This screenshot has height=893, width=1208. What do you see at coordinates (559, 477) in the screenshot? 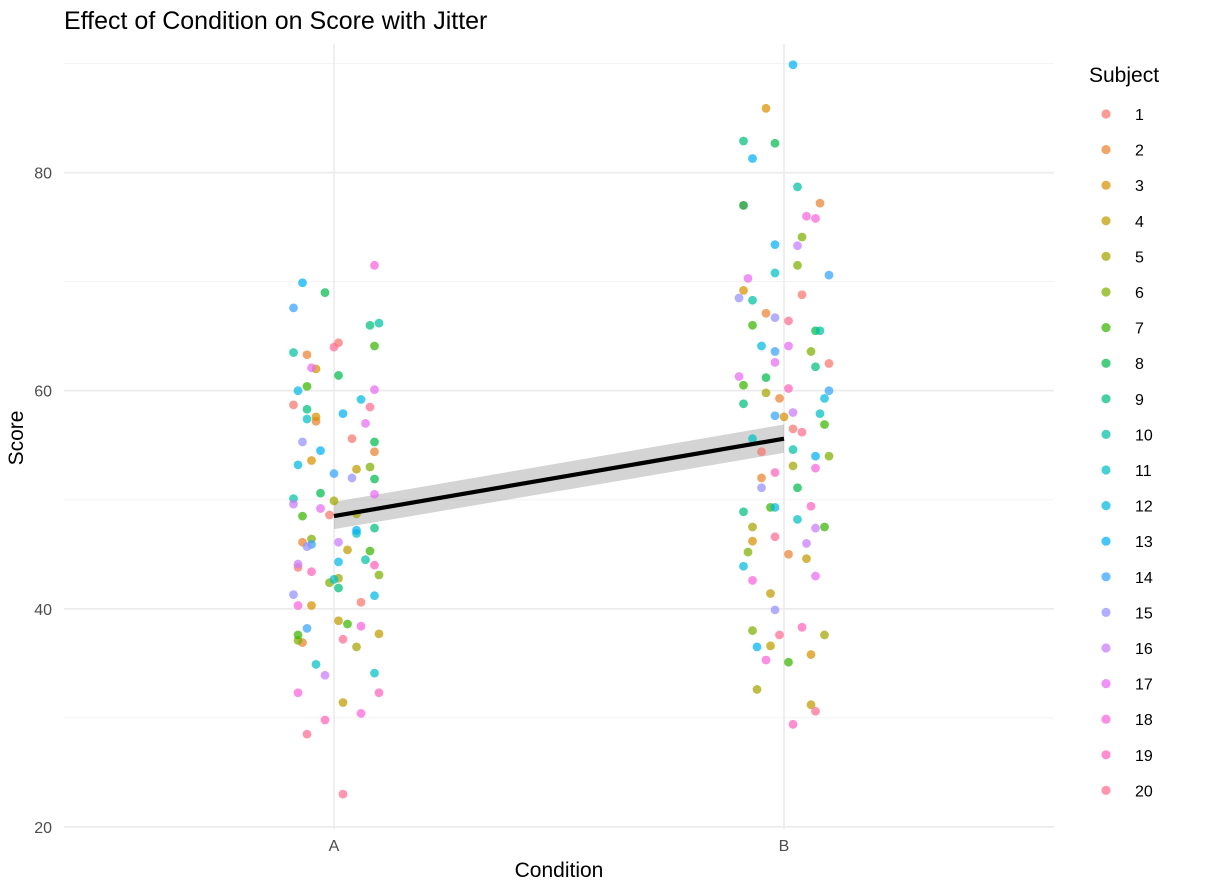
I see `trend-line` at bounding box center [559, 477].